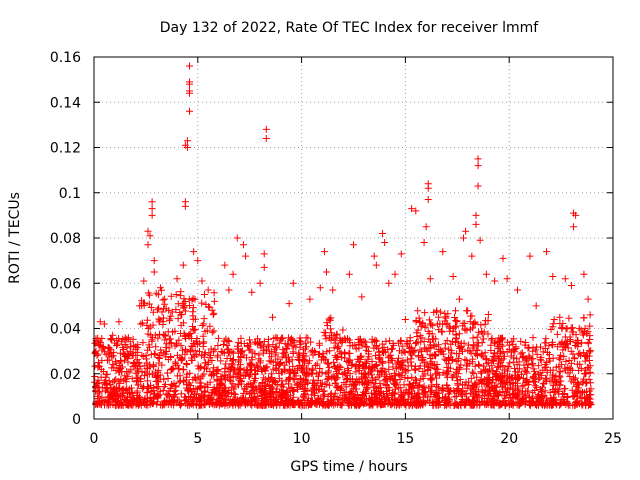  What do you see at coordinates (15, 238) in the screenshot?
I see `y-axis-label: ROTI / TECUs` at bounding box center [15, 238].